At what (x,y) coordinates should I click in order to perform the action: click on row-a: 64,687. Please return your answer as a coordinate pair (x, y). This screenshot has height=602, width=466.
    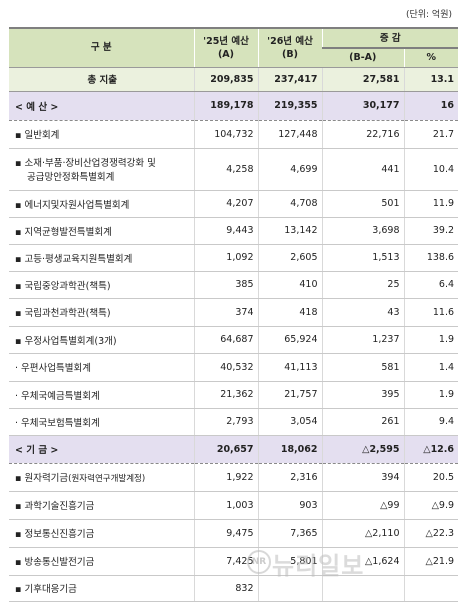
    Looking at the image, I should click on (225, 340).